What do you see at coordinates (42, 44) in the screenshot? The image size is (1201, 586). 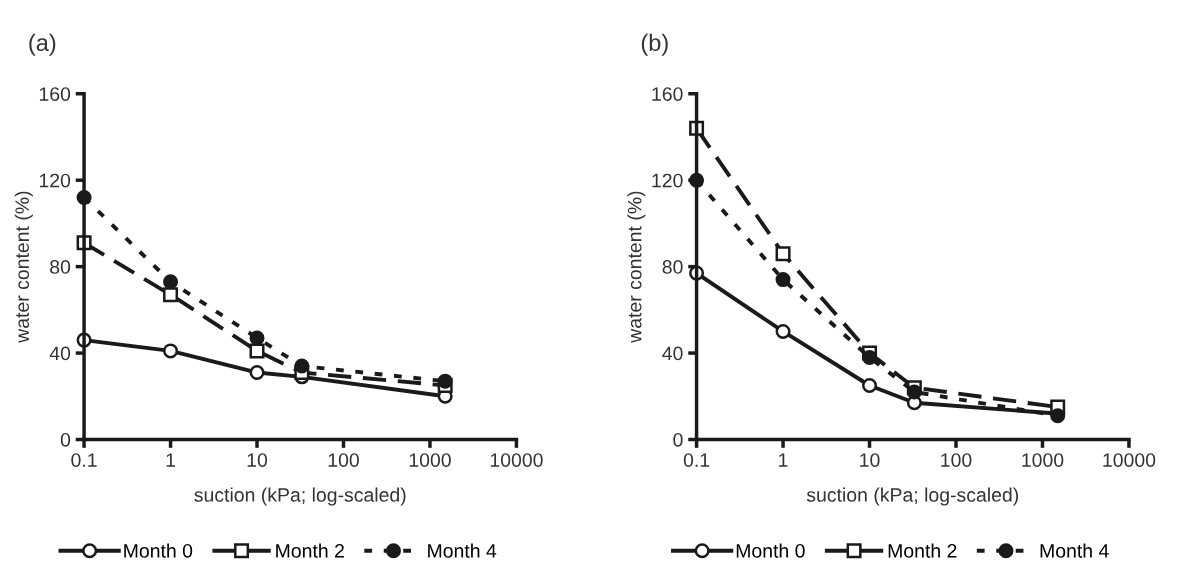 I see `chart-title: (a)` at bounding box center [42, 44].